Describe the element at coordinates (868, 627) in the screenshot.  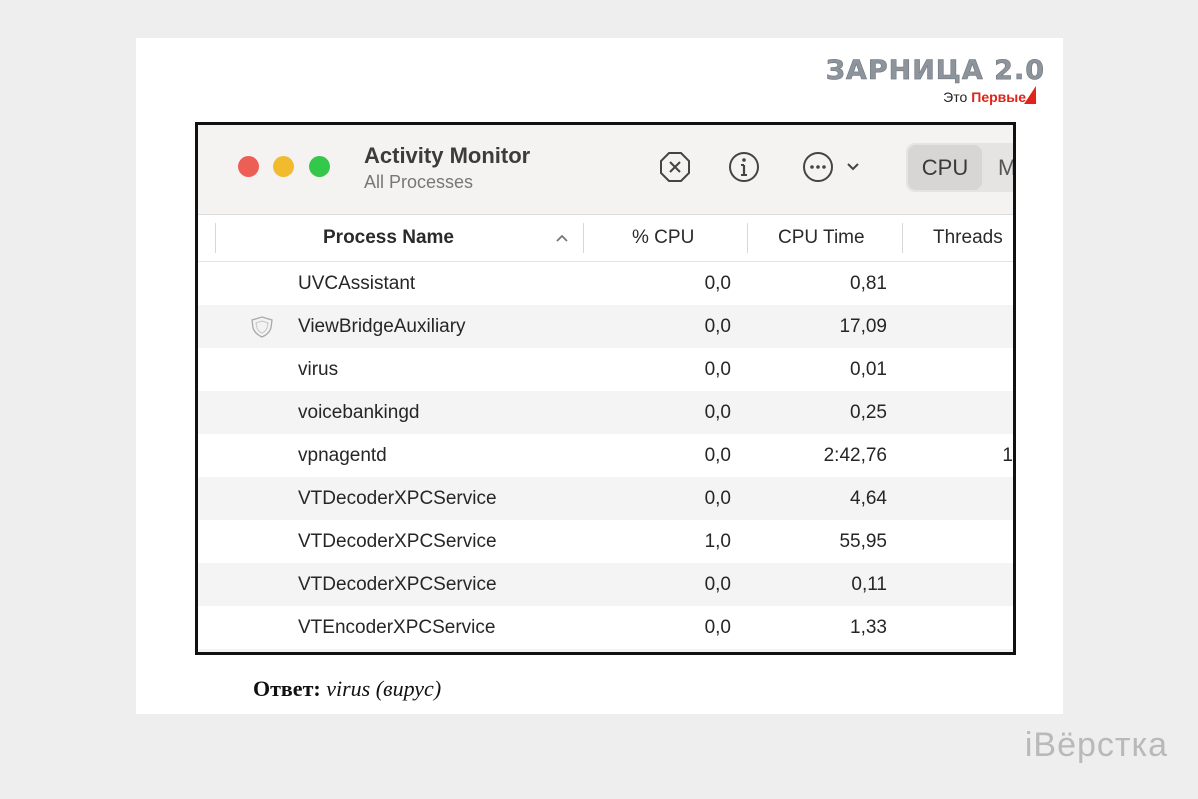
I see `process-cpu-time: 1,33` at that location.